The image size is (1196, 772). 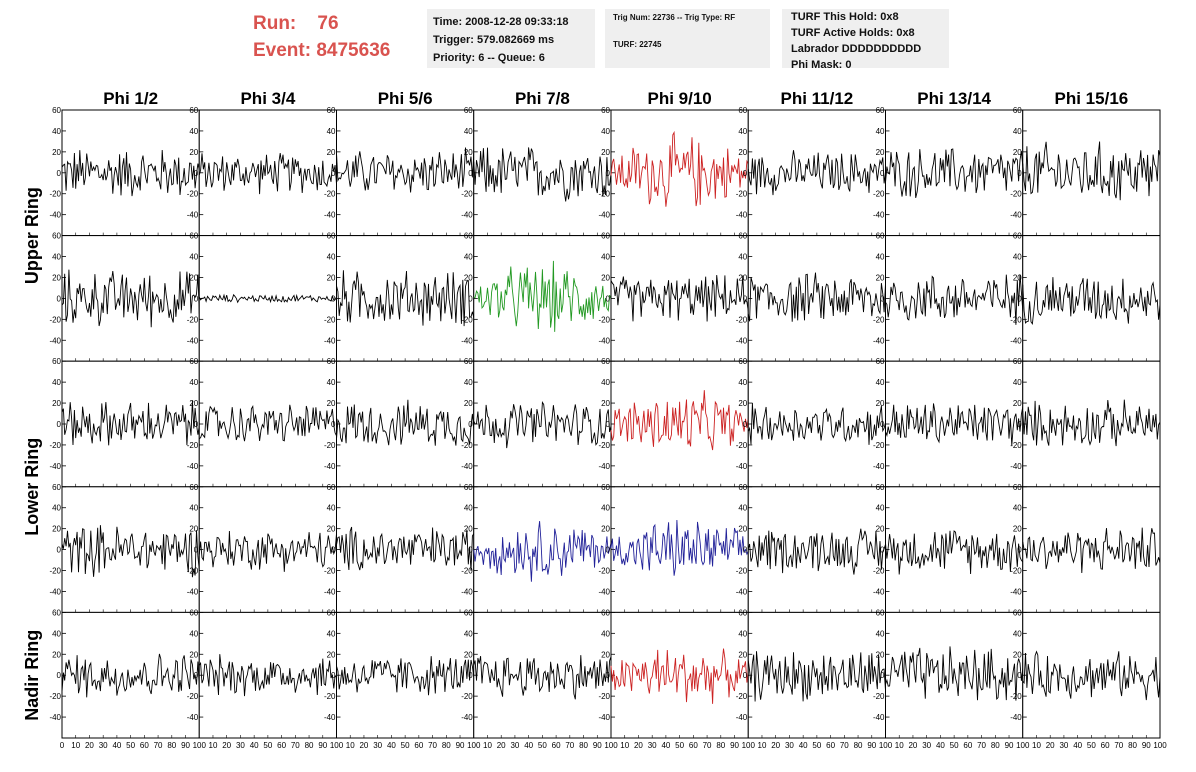 What do you see at coordinates (853, 33) in the screenshot?
I see `turf-active-text: TURF Active Holds: 0x8` at bounding box center [853, 33].